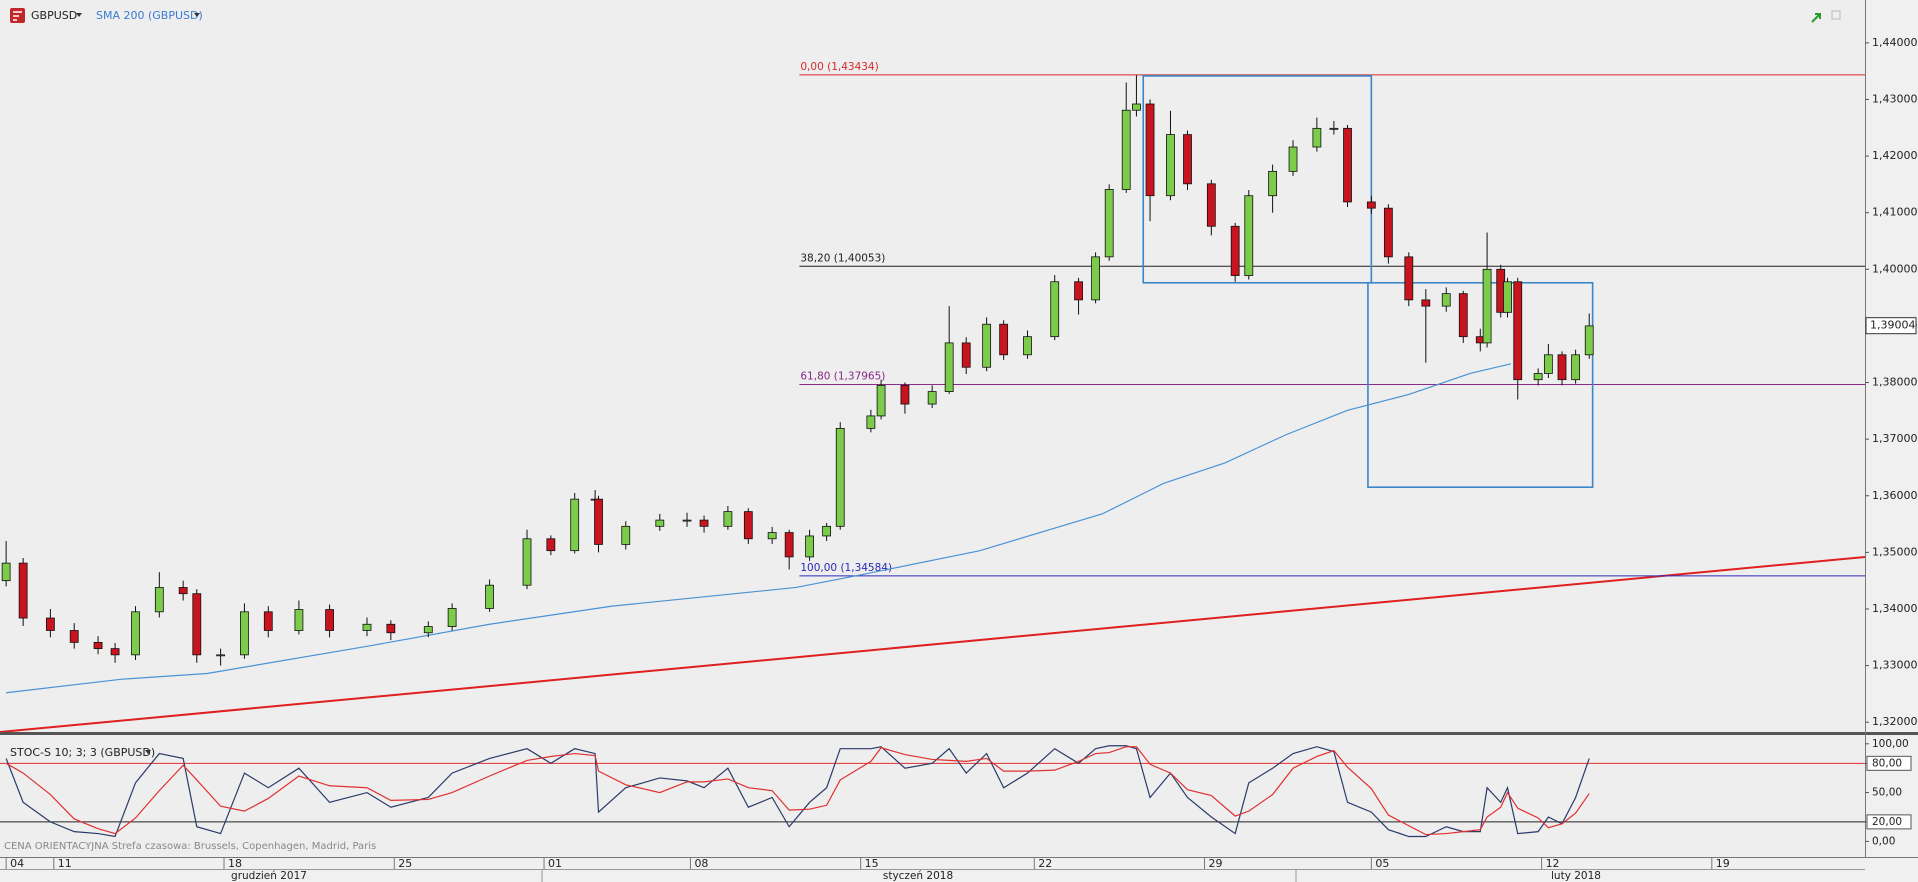 The width and height of the screenshot is (1918, 882). What do you see at coordinates (1890, 744) in the screenshot?
I see `y-tick-label: 100,00` at bounding box center [1890, 744].